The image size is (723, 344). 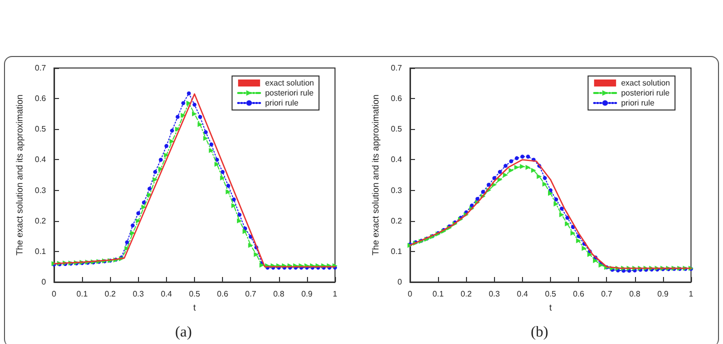 What do you see at coordinates (183, 332) in the screenshot?
I see `text: (a)` at bounding box center [183, 332].